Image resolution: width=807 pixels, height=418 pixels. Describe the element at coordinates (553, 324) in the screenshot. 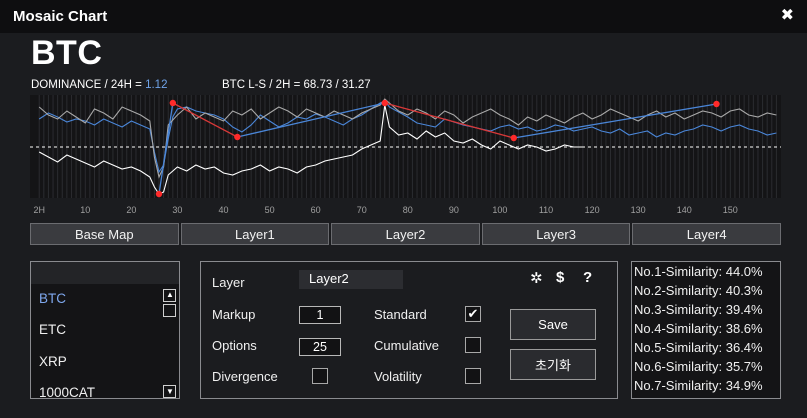

I see `save-button: Save` at that location.